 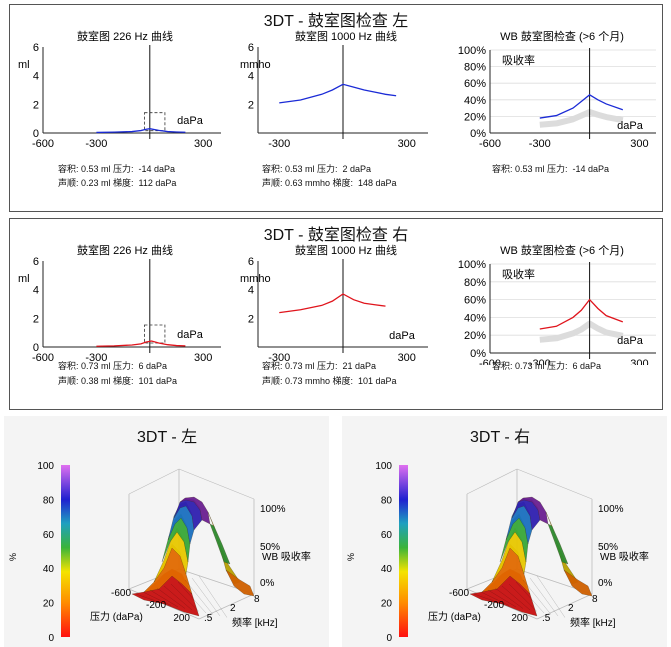 What do you see at coordinates (96, 144) in the screenshot?
I see `left-226-xtick-label: -300` at bounding box center [96, 144].